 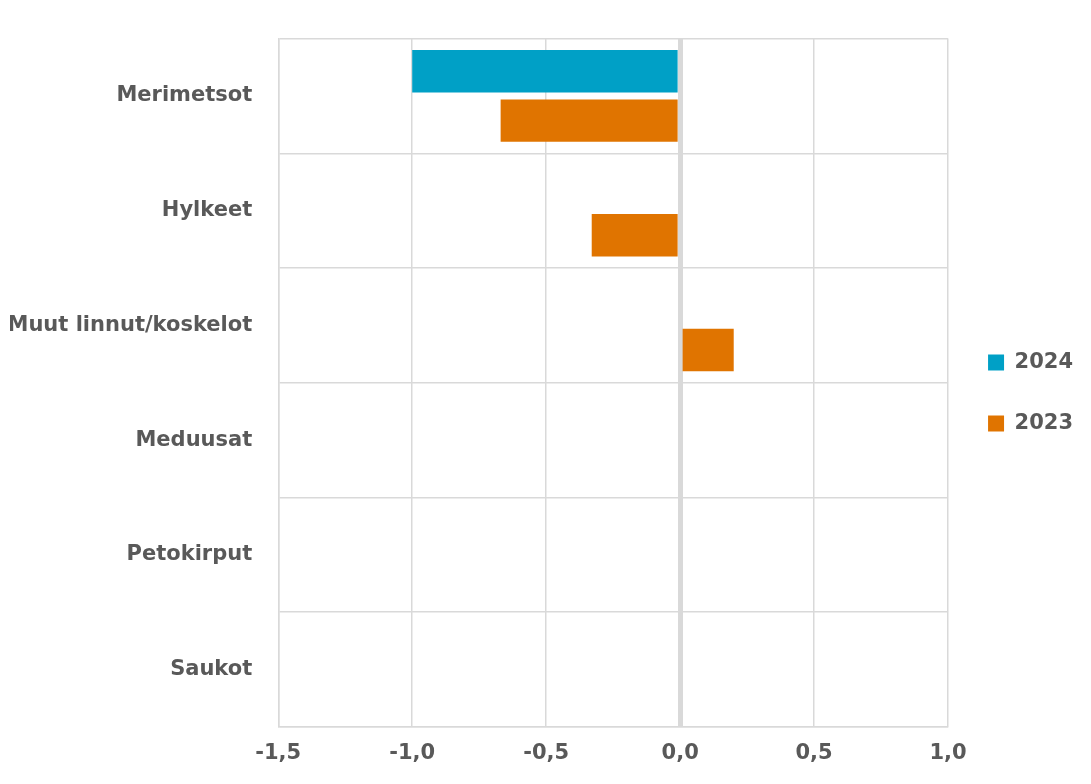 I want to click on y-tick-label: Petokirput, so click(x=189, y=553).